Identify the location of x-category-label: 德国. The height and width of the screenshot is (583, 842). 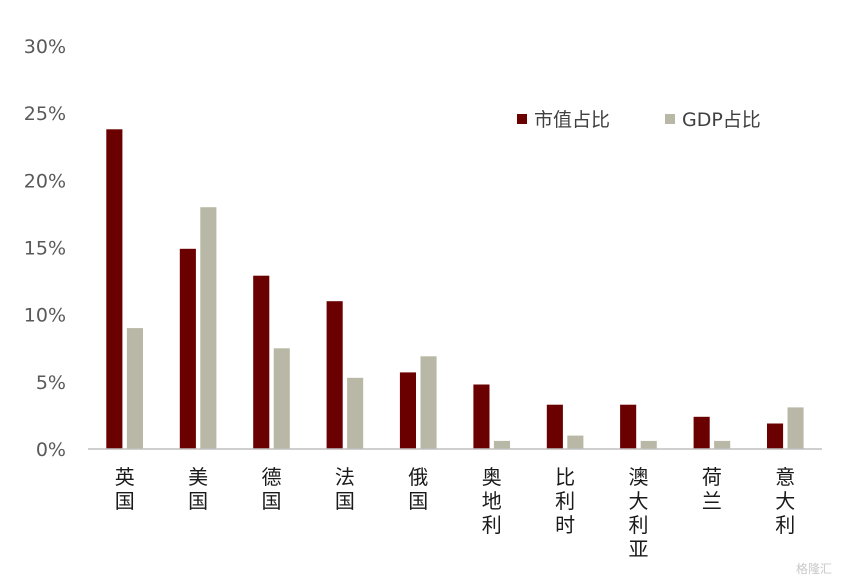
(272, 489).